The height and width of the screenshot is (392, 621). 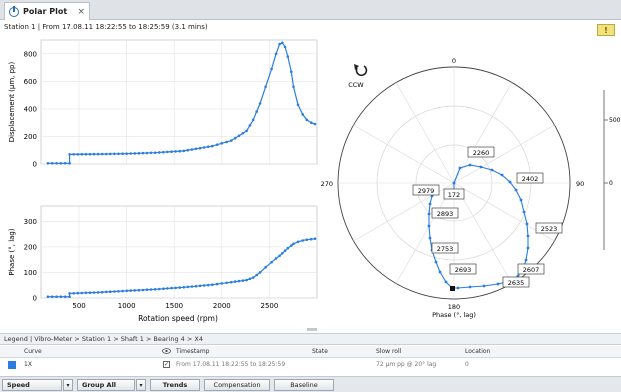 I want to click on col-curve: Curve, so click(x=33, y=351).